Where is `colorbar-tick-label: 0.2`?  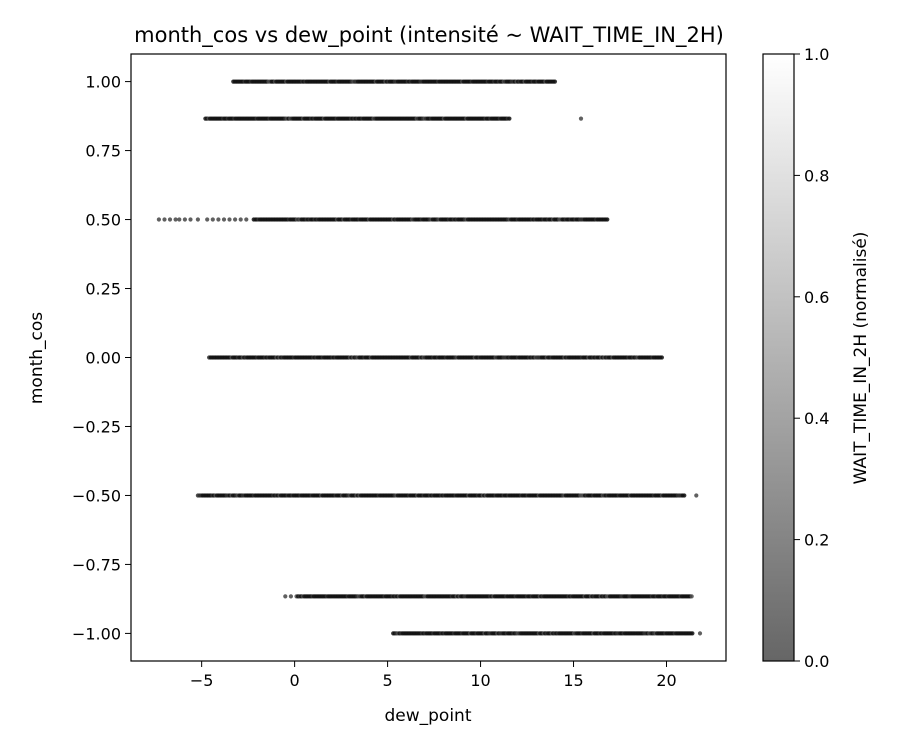 colorbar-tick-label: 0.2 is located at coordinates (816, 540).